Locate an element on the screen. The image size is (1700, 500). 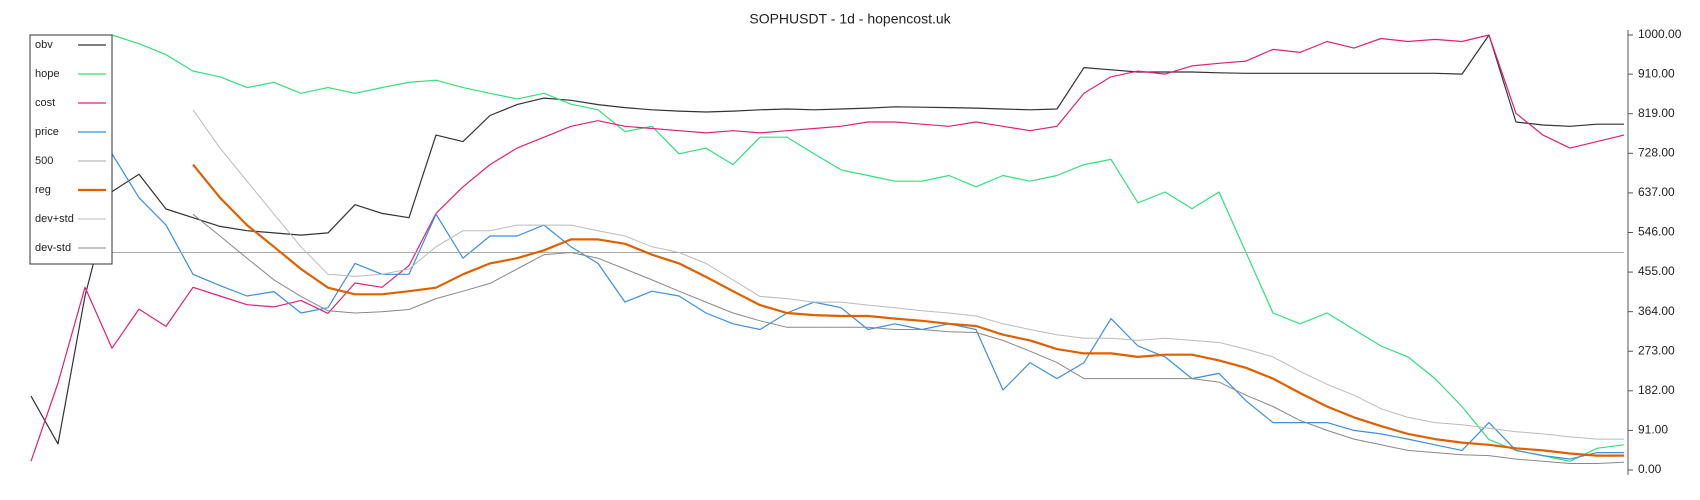
y-tick-label: 91.00 is located at coordinates (1653, 430).